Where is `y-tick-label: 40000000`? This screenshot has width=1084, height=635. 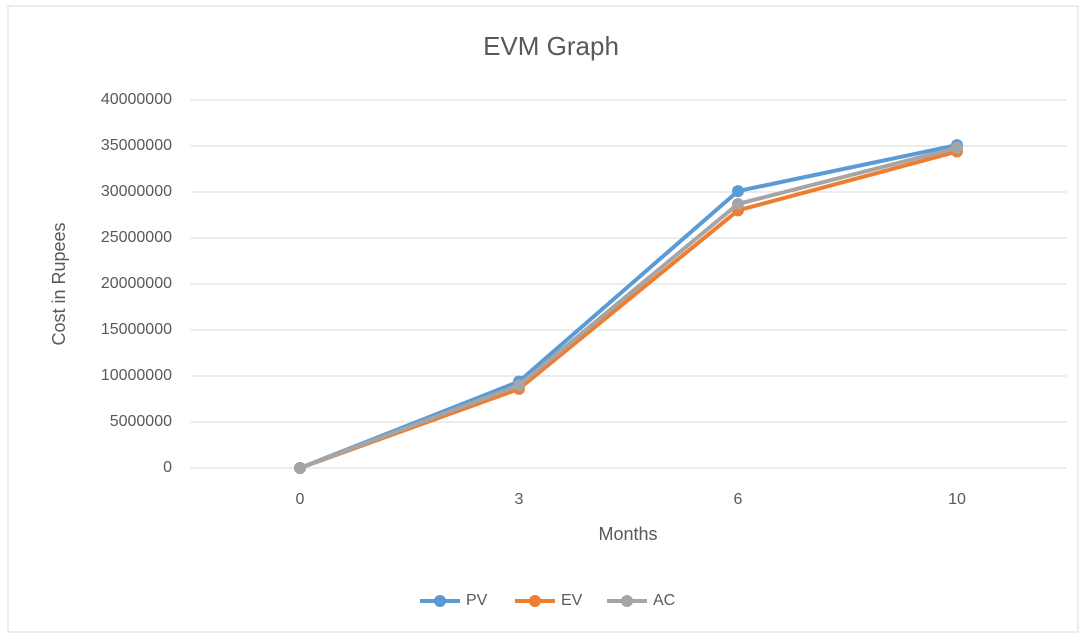 y-tick-label: 40000000 is located at coordinates (136, 99).